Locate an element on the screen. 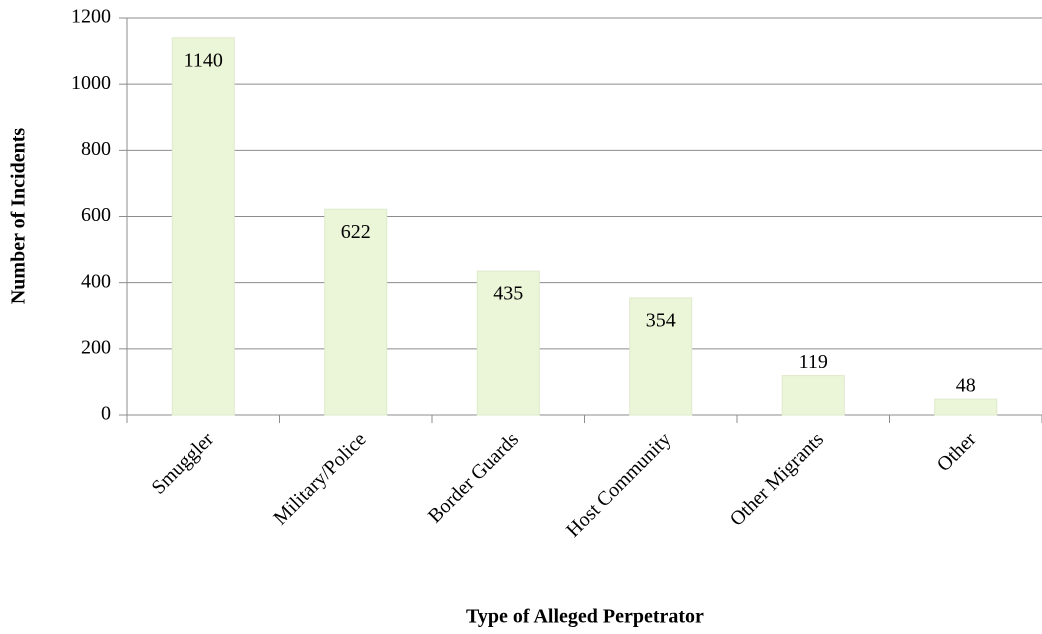 This screenshot has width=1042, height=634. x-tick-label: Other Migrants is located at coordinates (777, 479).